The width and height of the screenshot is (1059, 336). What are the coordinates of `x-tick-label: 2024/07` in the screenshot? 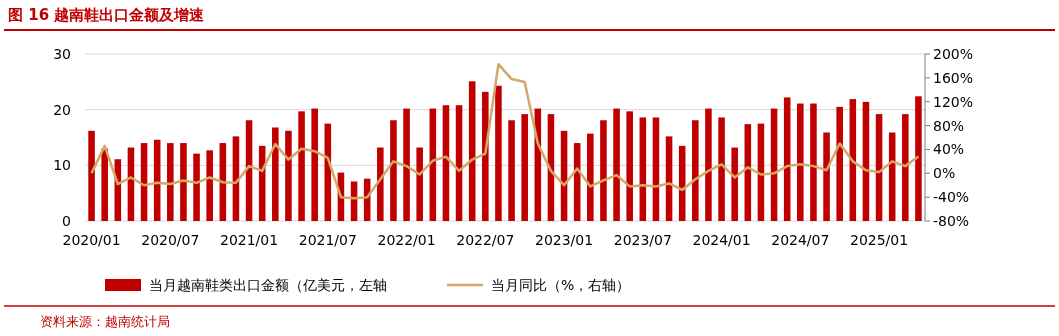 It's located at (800, 240).